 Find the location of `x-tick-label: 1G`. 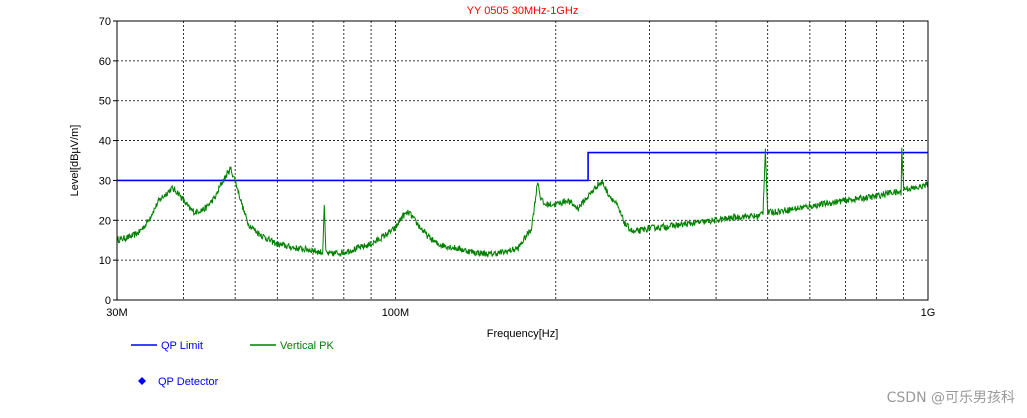

x-tick-label: 1G is located at coordinates (928, 313).